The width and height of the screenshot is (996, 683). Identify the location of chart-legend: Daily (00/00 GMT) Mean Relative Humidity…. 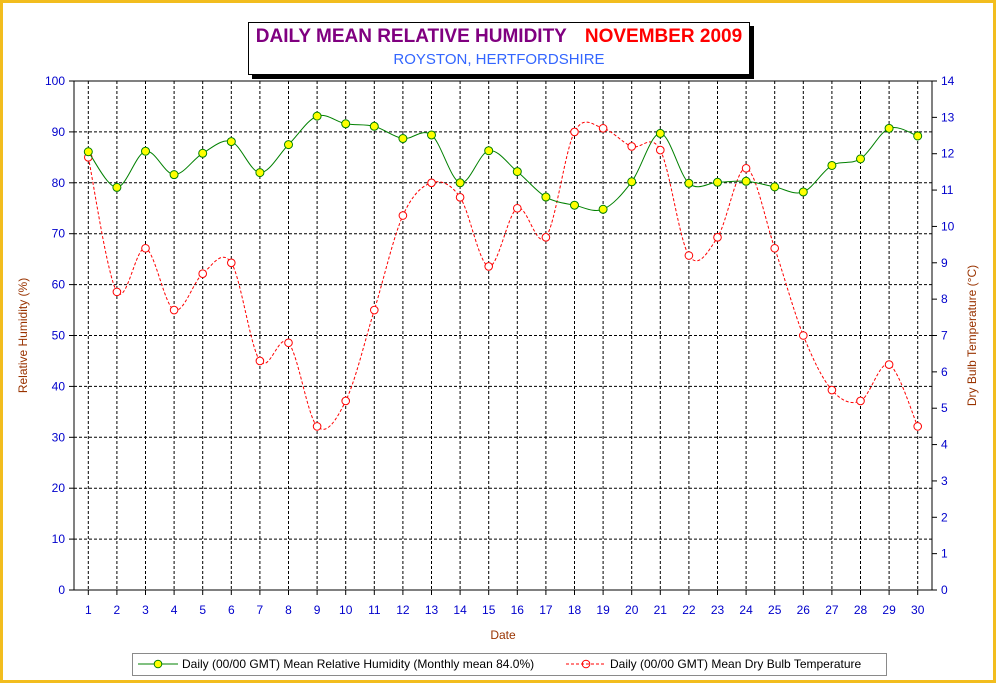
(509, 664).